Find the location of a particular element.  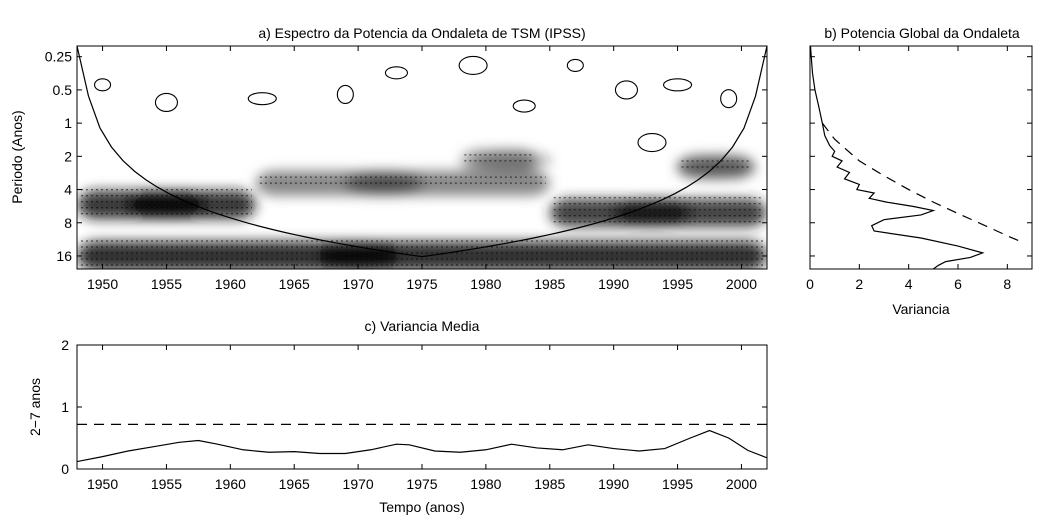

panel-c-ylabel: 2−7 anos is located at coordinates (35, 407).